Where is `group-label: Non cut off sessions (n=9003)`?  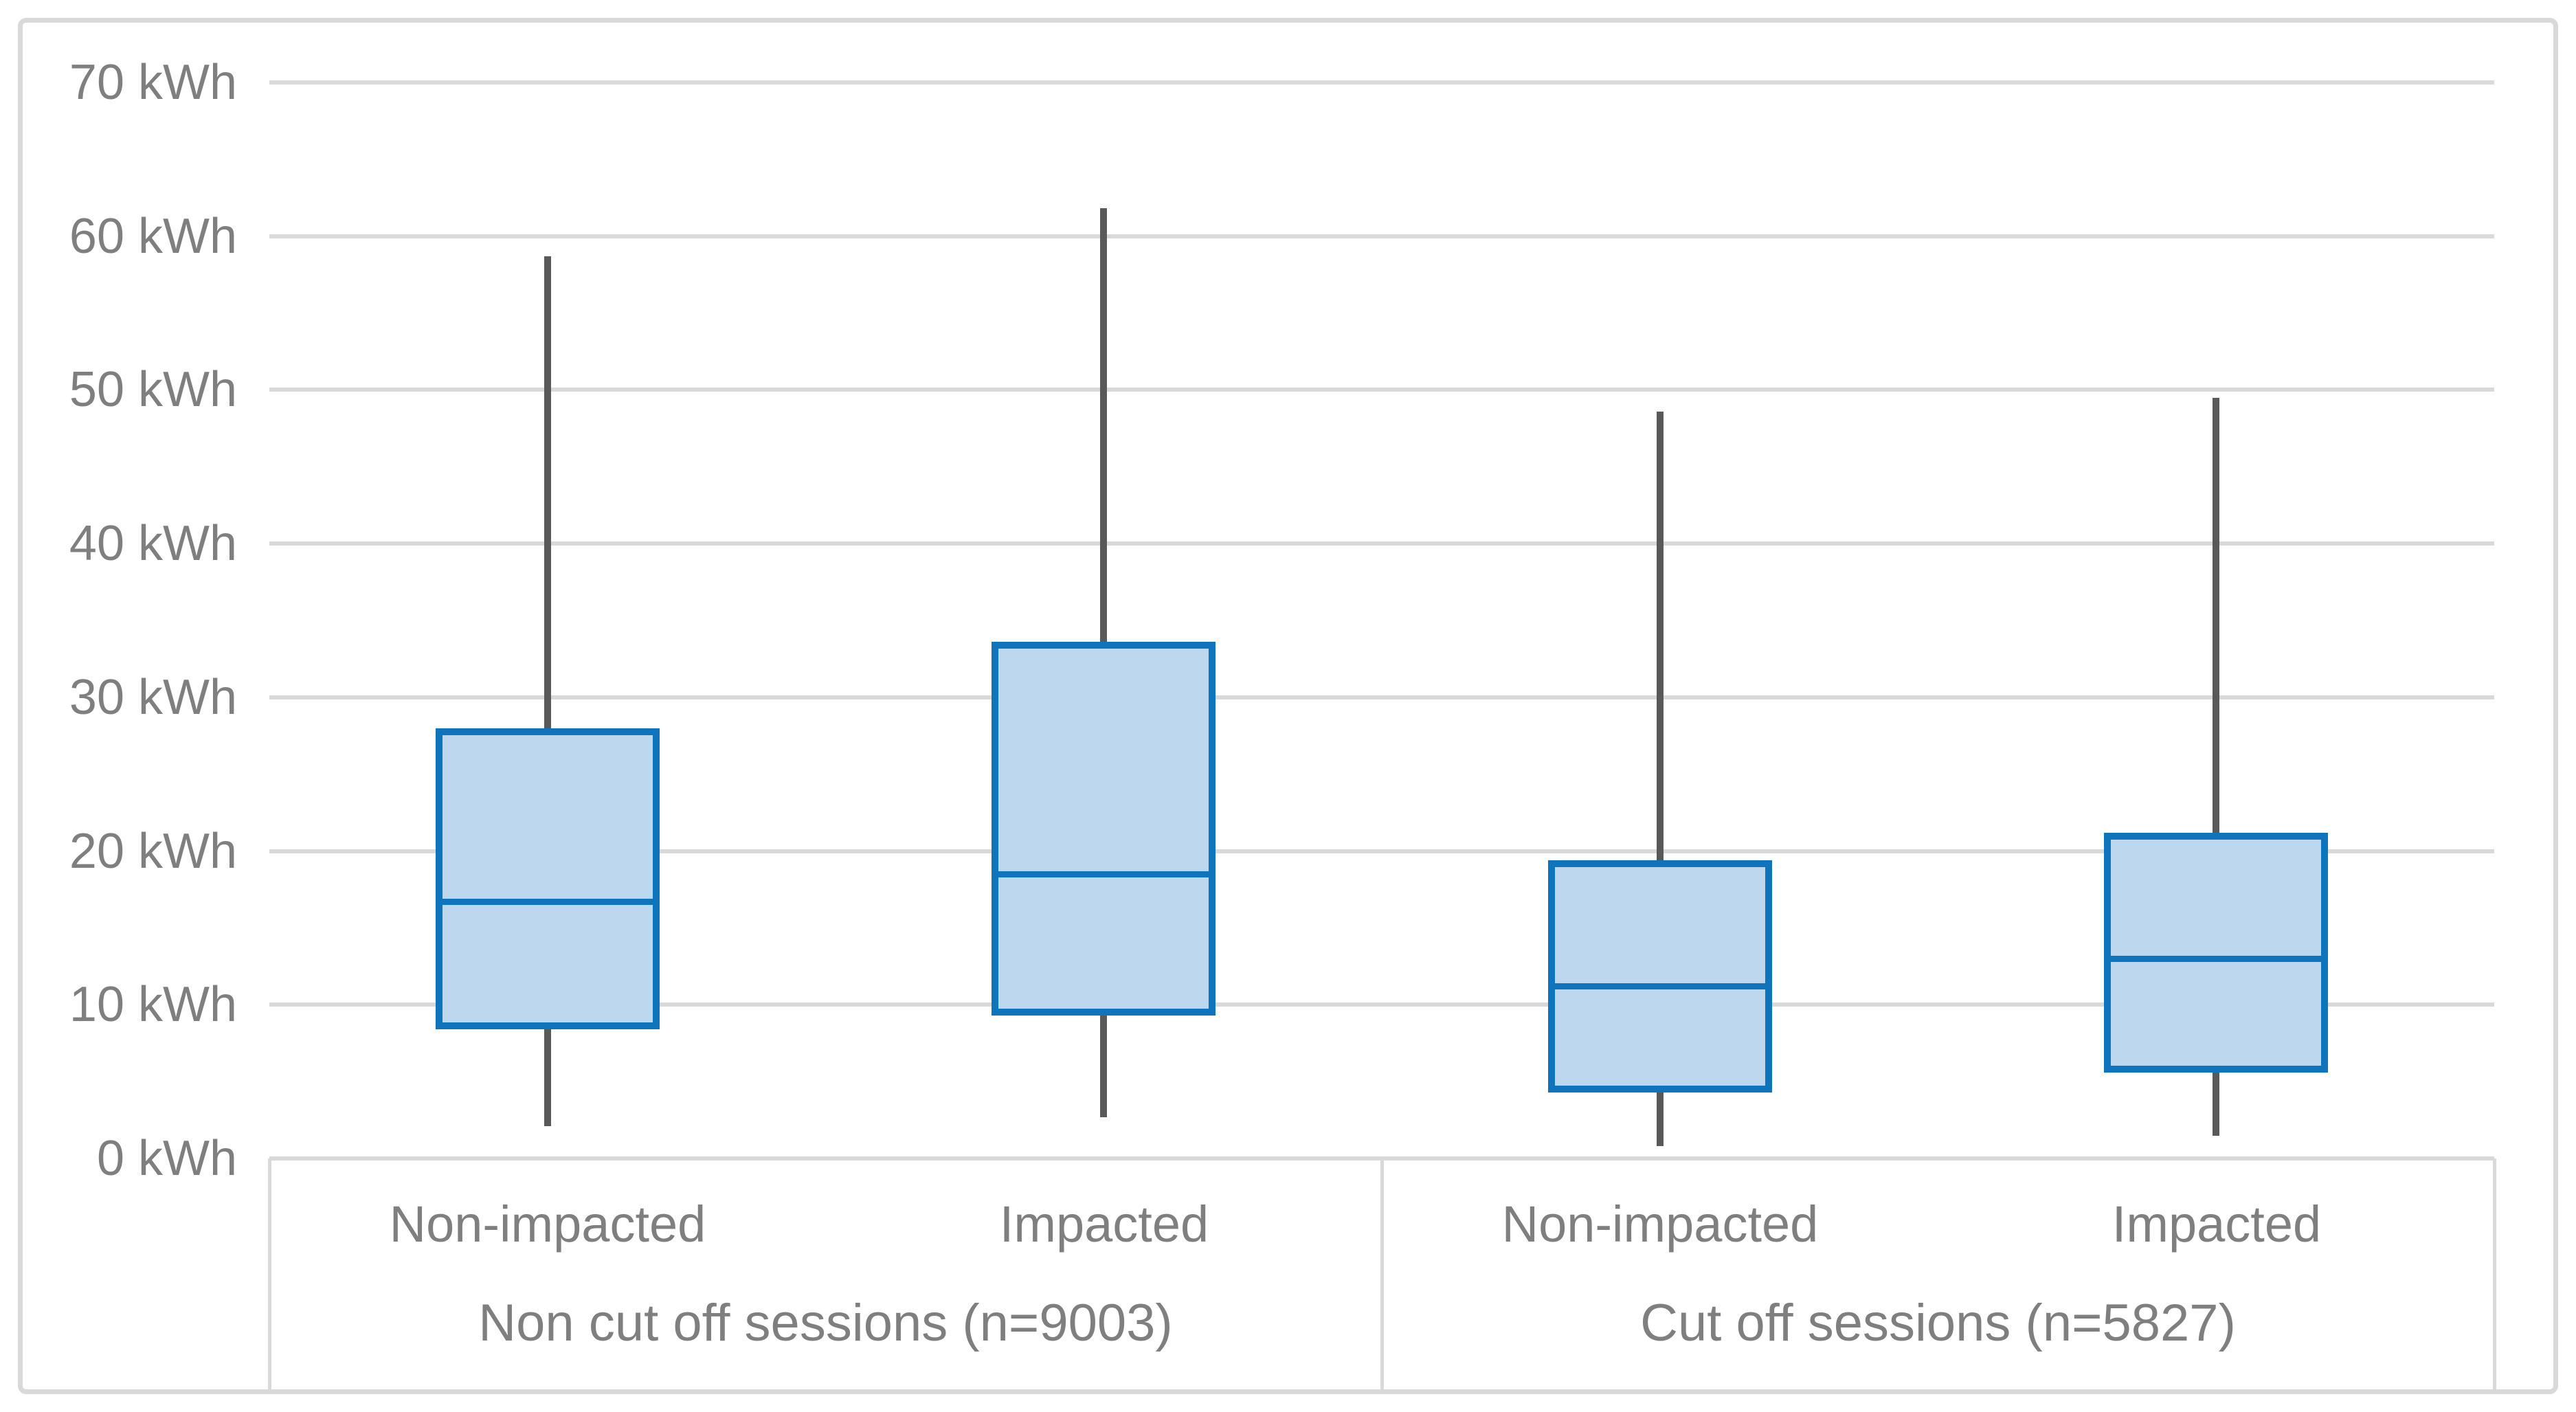 group-label: Non cut off sessions (n=9003) is located at coordinates (825, 1323).